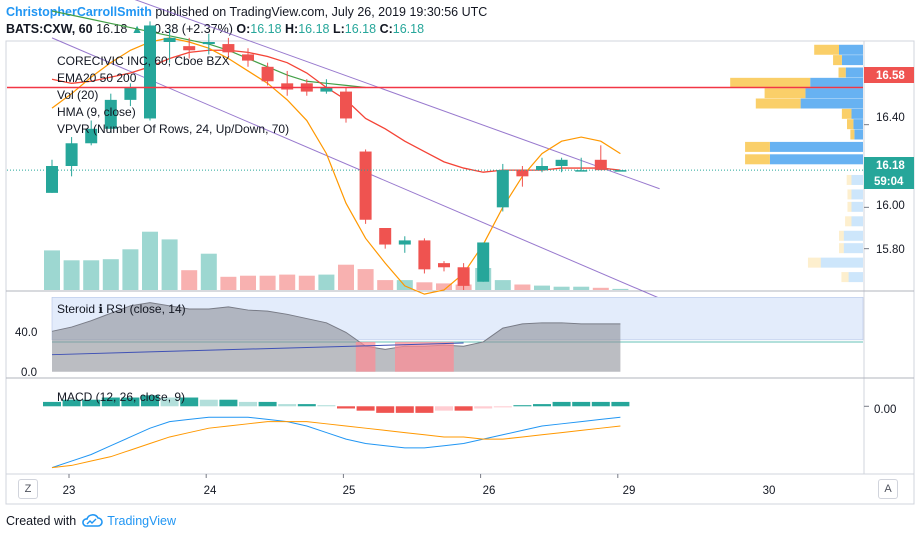  Describe the element at coordinates (41, 521) in the screenshot. I see `created-with-text: Created with` at that location.